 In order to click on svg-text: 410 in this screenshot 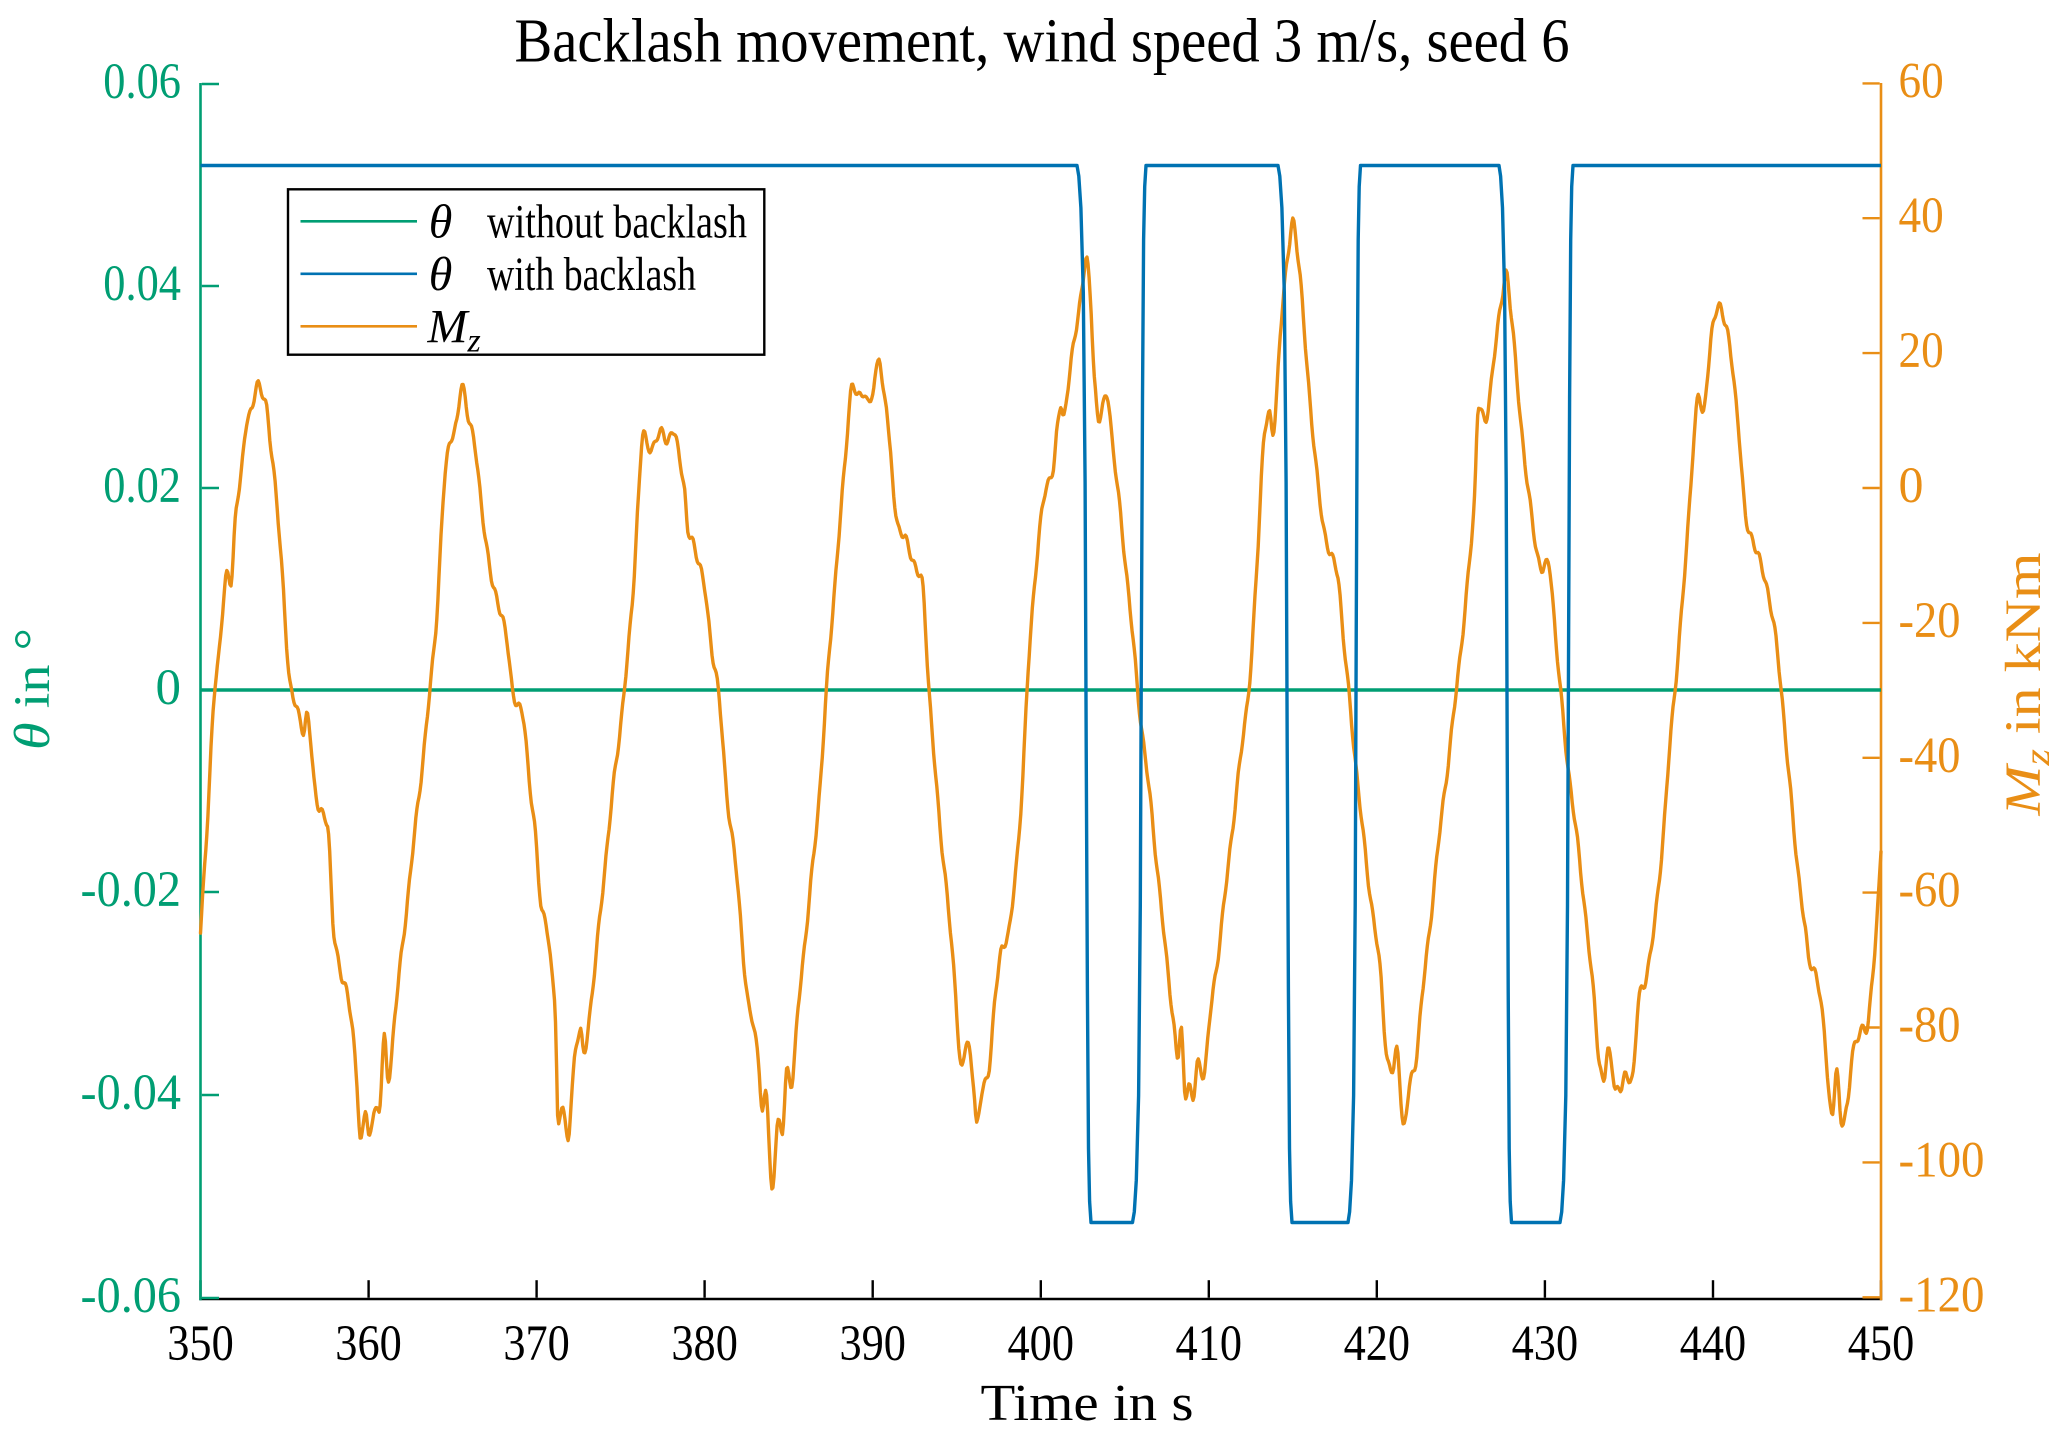, I will do `click(1209, 1344)`.